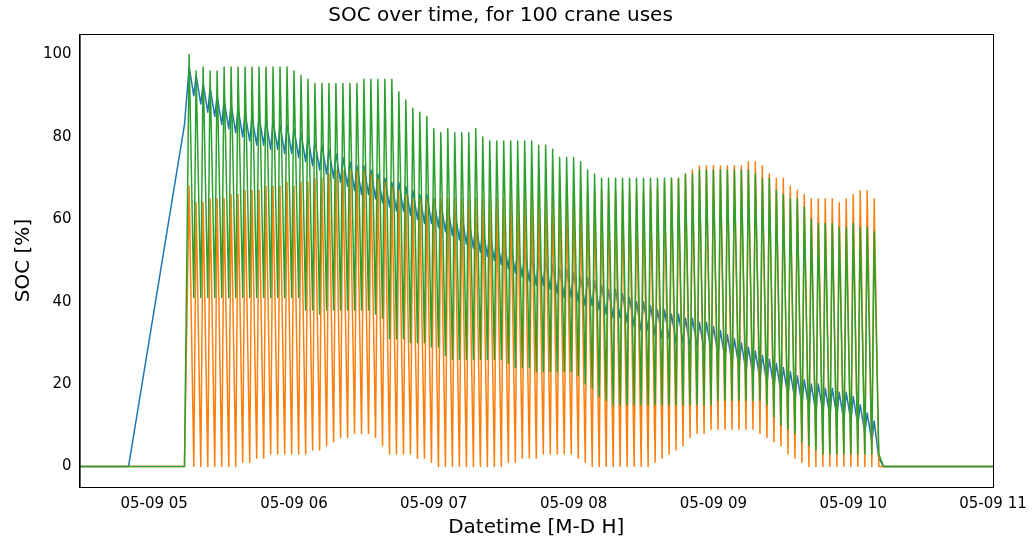 The image size is (1033, 544). Describe the element at coordinates (62, 300) in the screenshot. I see `y-tick-label: 40` at that location.